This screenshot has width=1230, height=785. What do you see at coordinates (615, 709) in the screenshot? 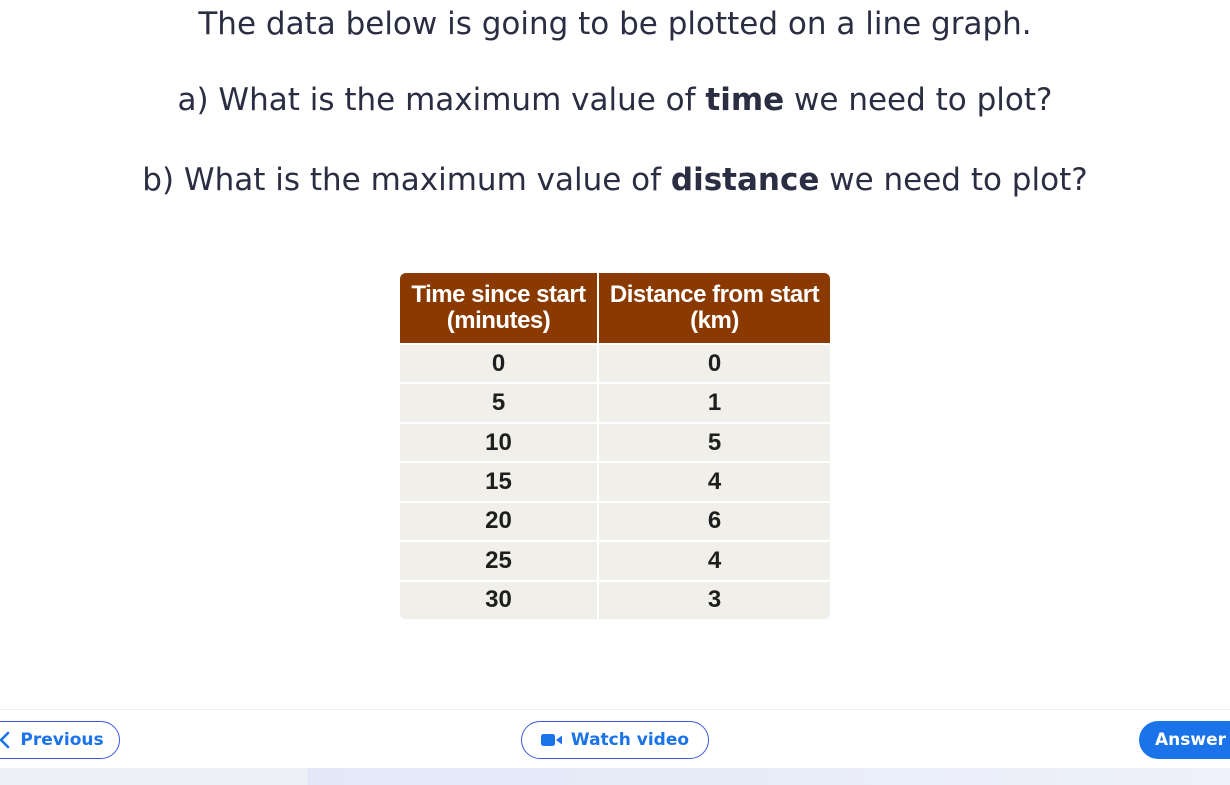
I see `footer-divider` at bounding box center [615, 709].